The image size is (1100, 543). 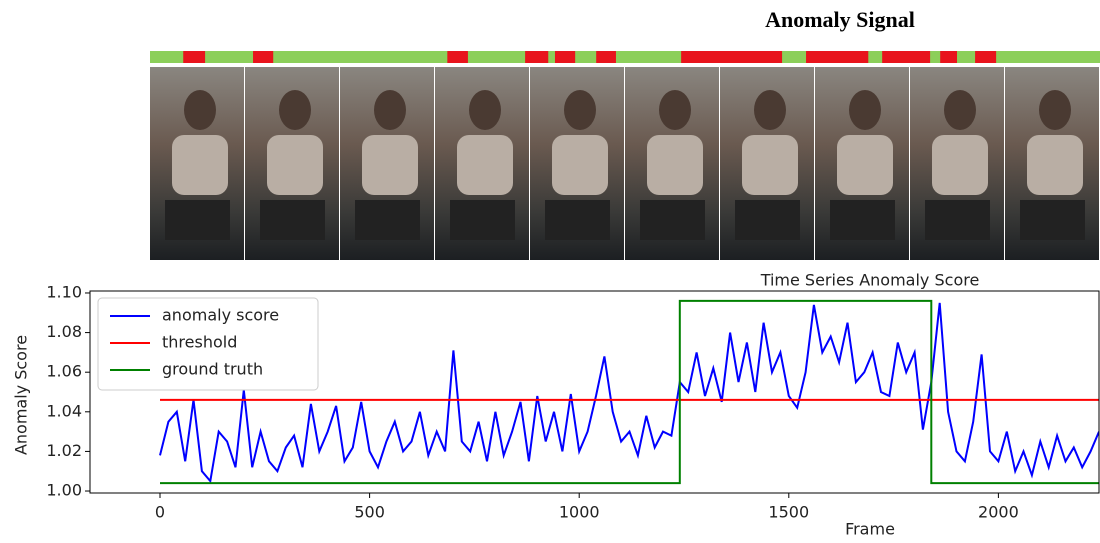 What do you see at coordinates (64, 450) in the screenshot?
I see `y-tick-label: 1.02` at bounding box center [64, 450].